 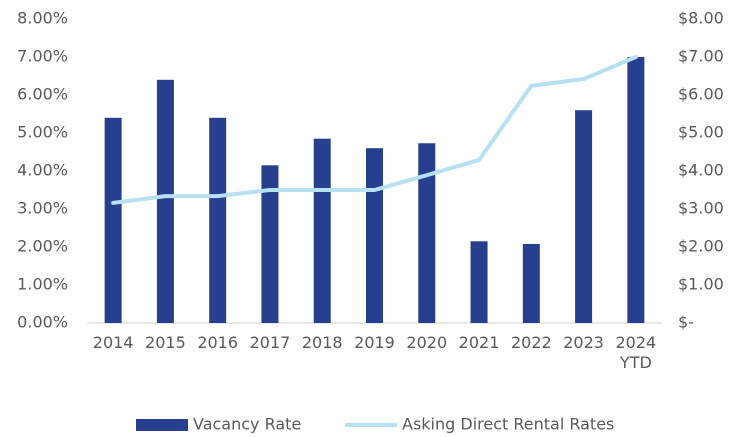 I want to click on x-tick-label: 2020, so click(x=427, y=342).